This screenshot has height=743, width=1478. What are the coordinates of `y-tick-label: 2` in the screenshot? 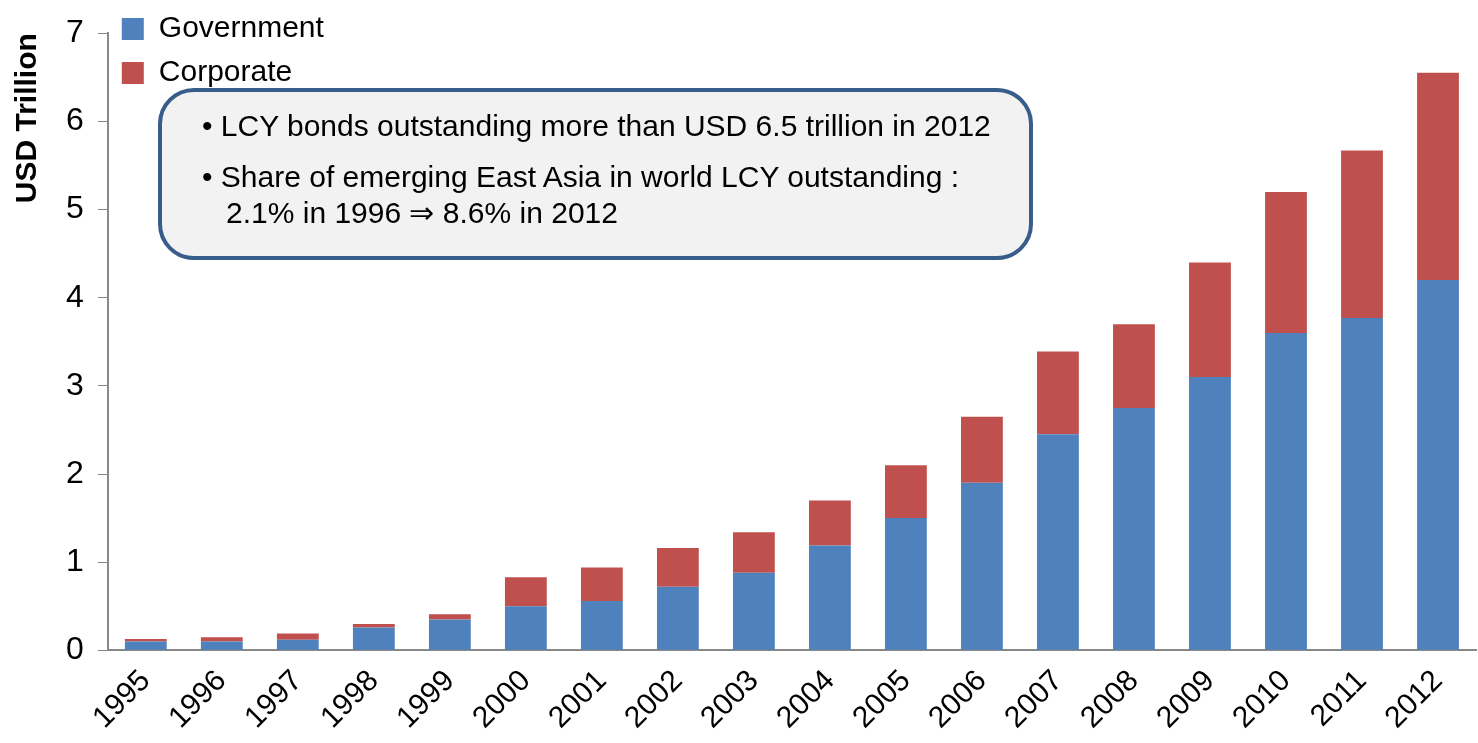 It's located at (75, 471).